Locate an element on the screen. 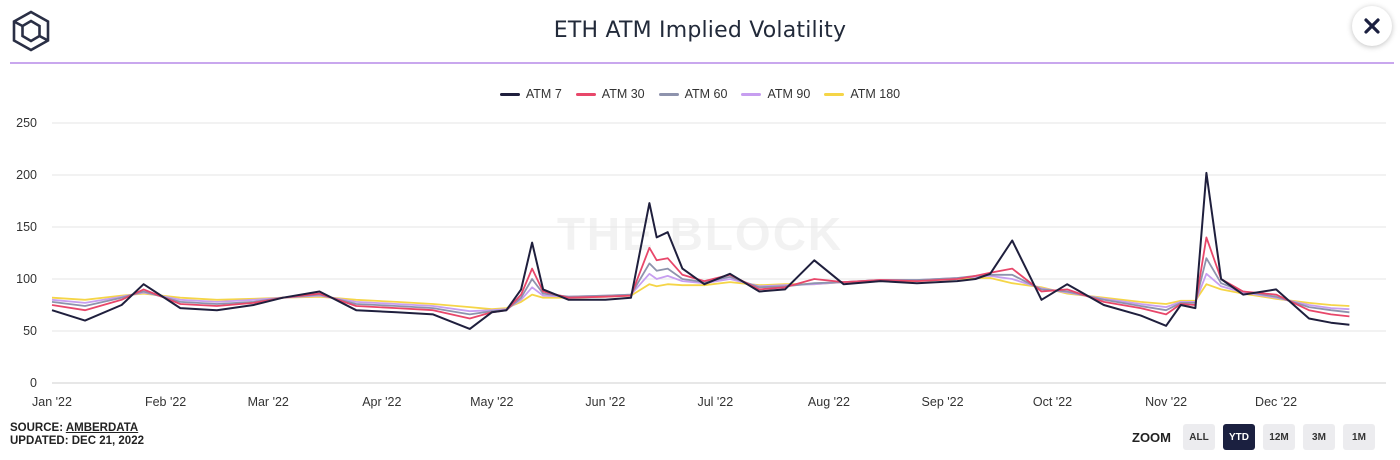 The image size is (1400, 460). x-tick-label: Apr '22 is located at coordinates (381, 402).